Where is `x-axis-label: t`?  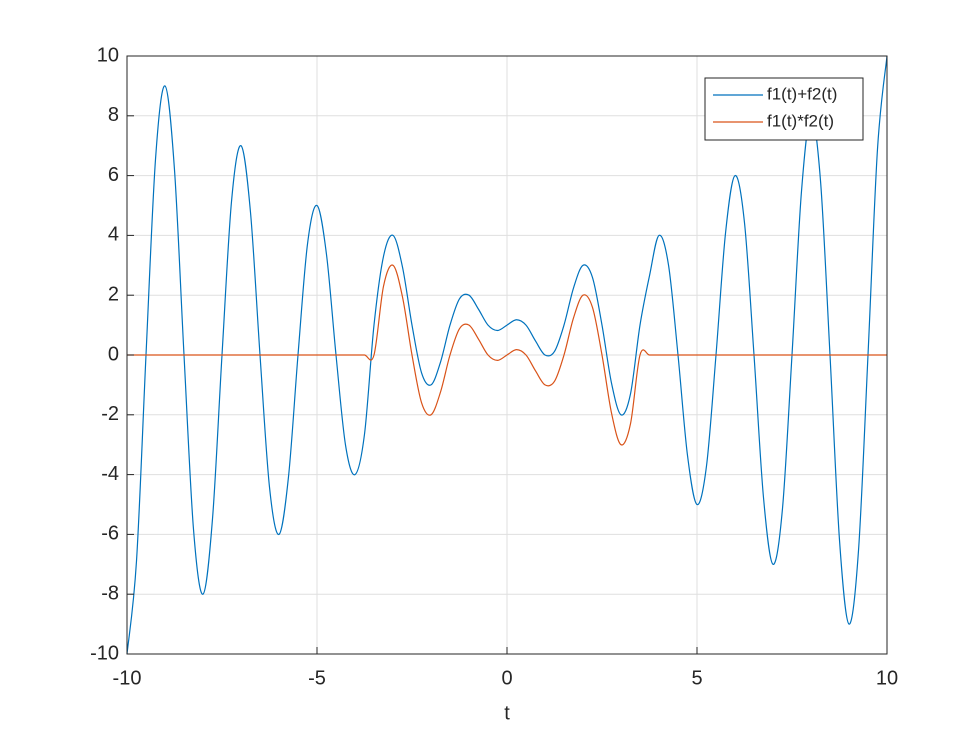
x-axis-label: t is located at coordinates (507, 713).